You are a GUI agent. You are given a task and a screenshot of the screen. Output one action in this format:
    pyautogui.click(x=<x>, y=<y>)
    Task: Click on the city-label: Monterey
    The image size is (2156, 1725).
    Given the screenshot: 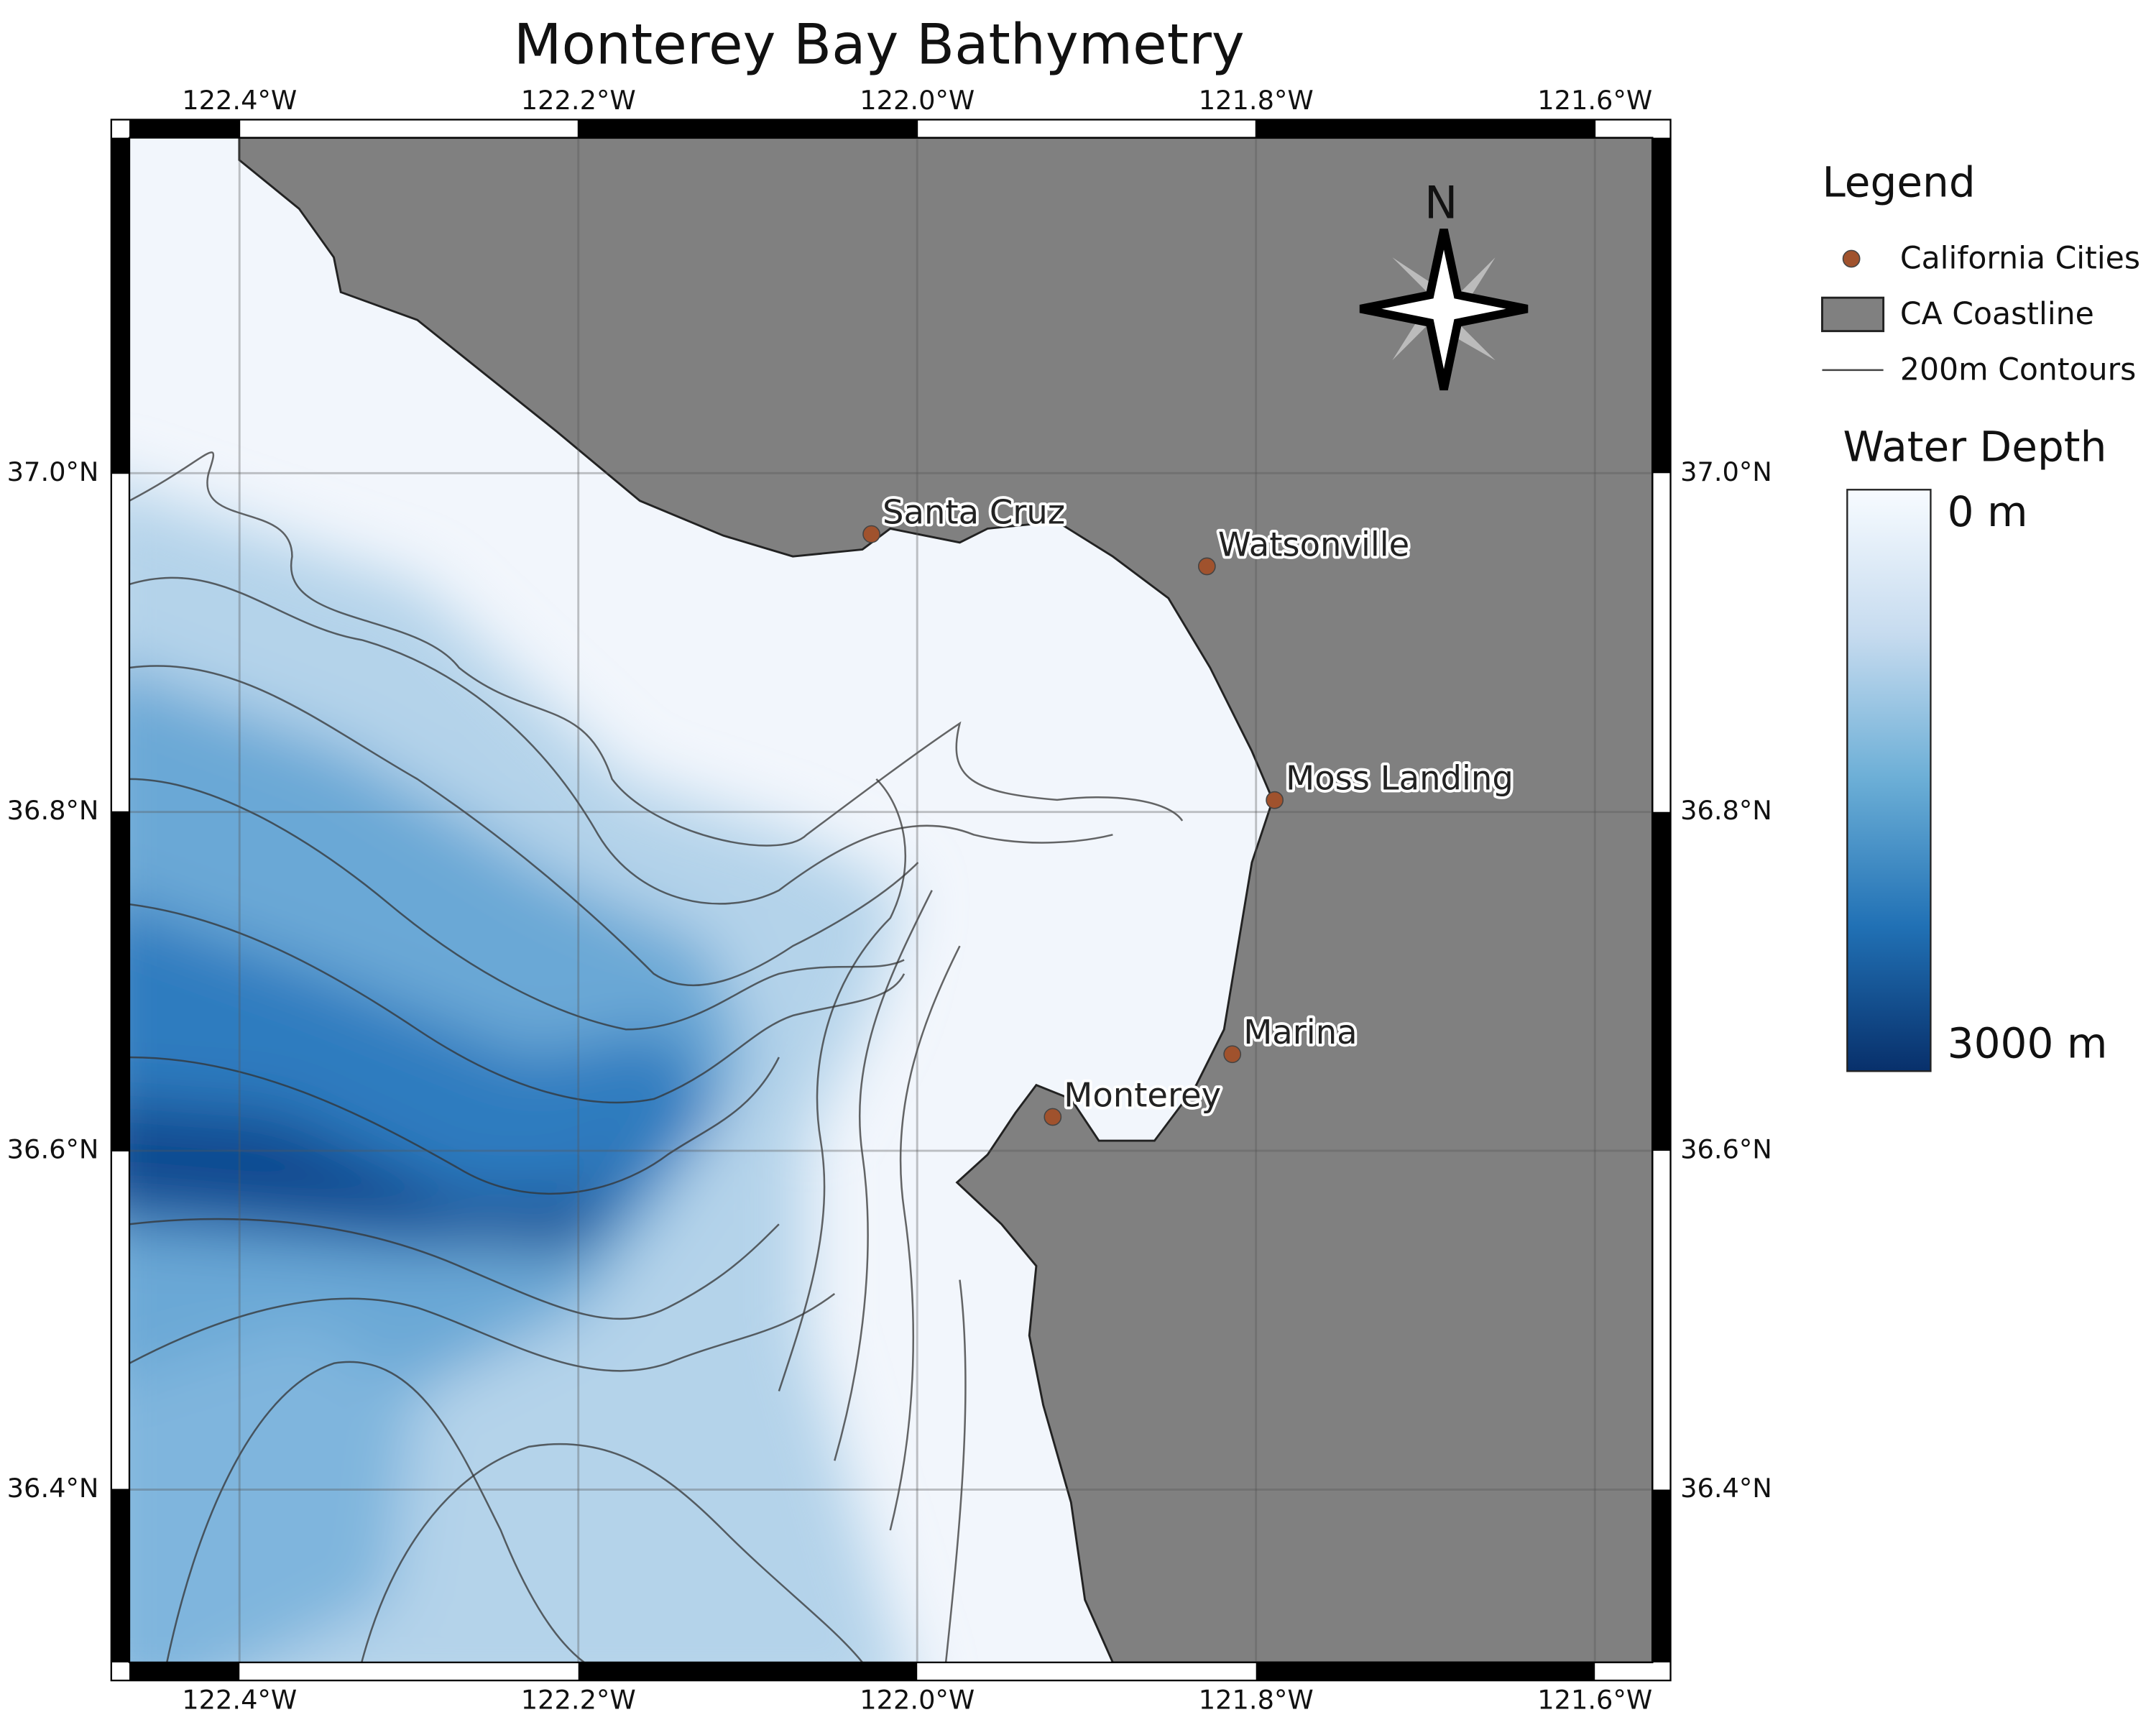 What is the action you would take?
    pyautogui.click(x=1143, y=1094)
    